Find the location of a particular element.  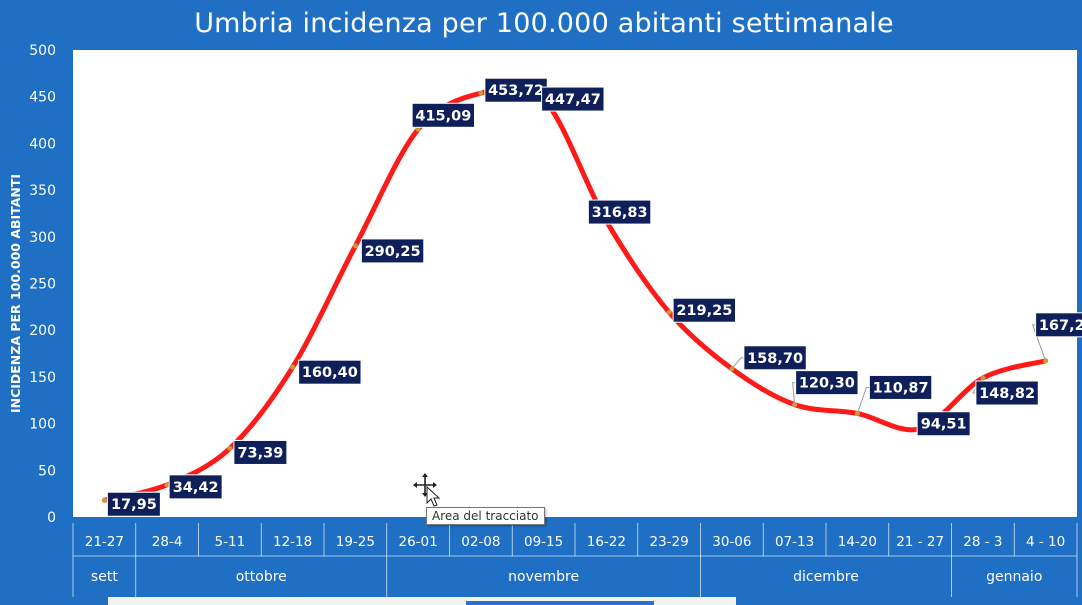

bottom-panel is located at coordinates (422, 601).